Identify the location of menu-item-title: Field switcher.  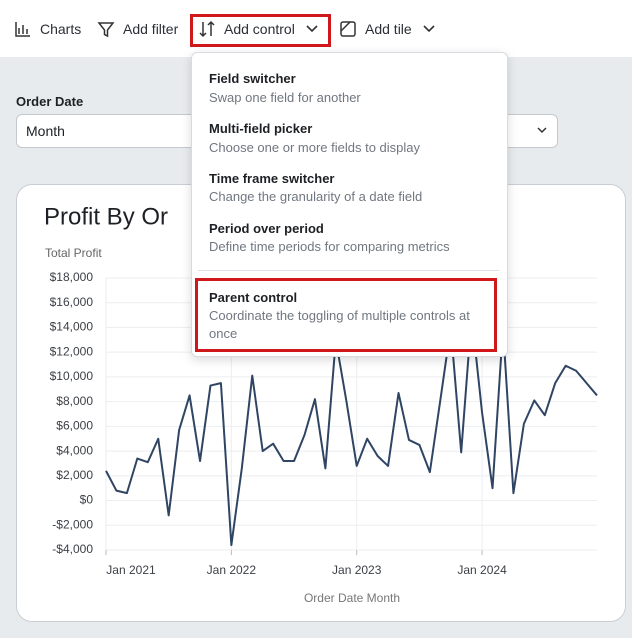
(252, 78).